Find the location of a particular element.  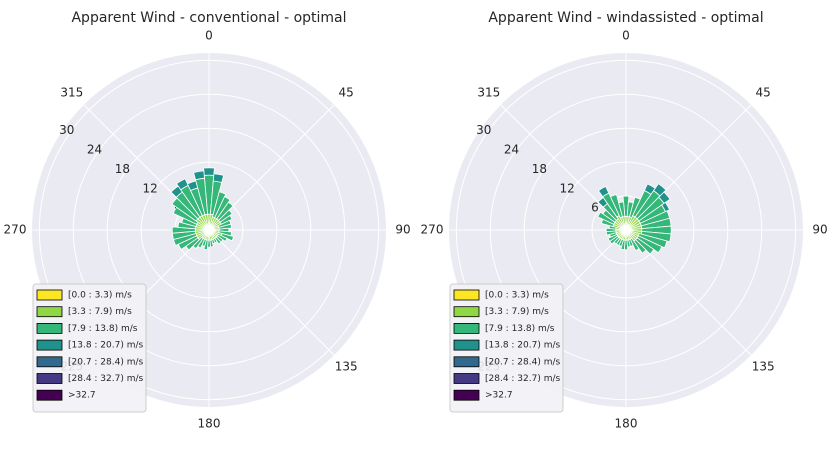

chart-title: Apparent Wind - windassisted - optimal is located at coordinates (625, 18).